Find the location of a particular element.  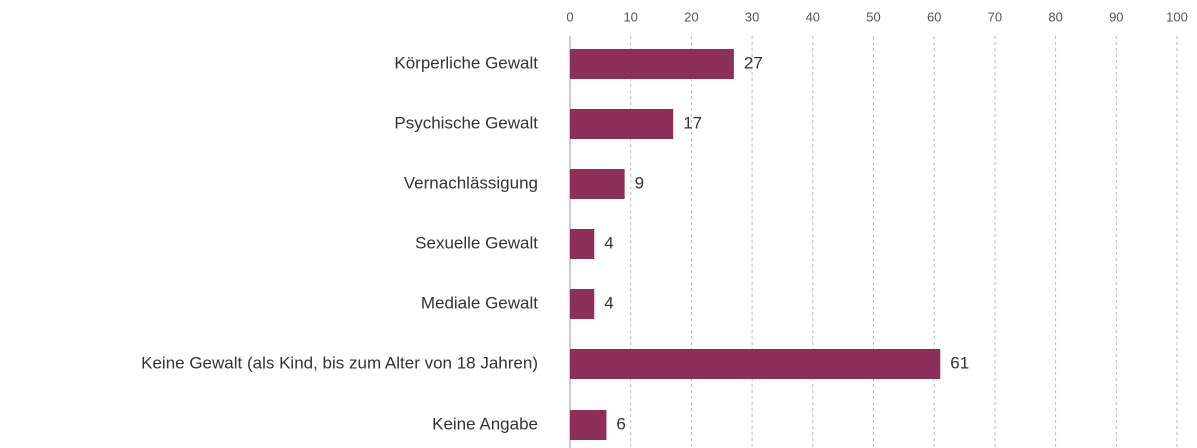

category-label: Keine Angabe is located at coordinates (485, 423).